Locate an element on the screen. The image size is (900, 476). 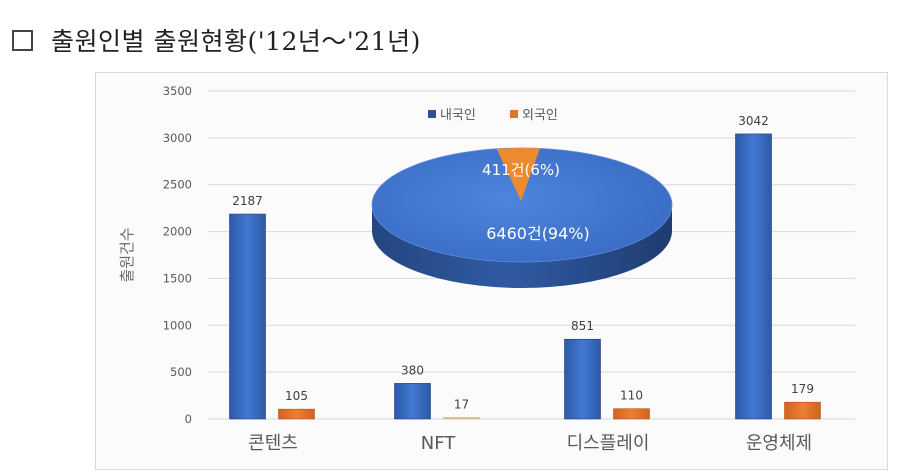
bar-value-label: 17 is located at coordinates (461, 404).